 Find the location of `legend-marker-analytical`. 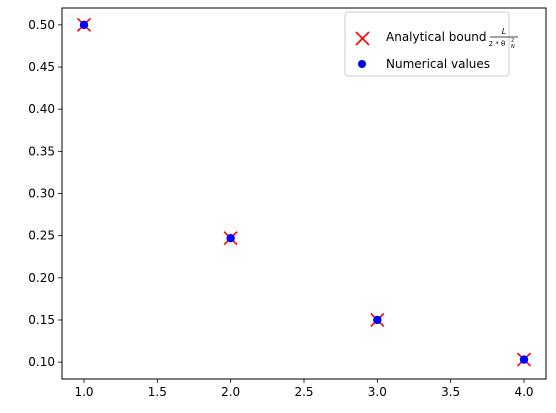

legend-marker-analytical is located at coordinates (362, 38).